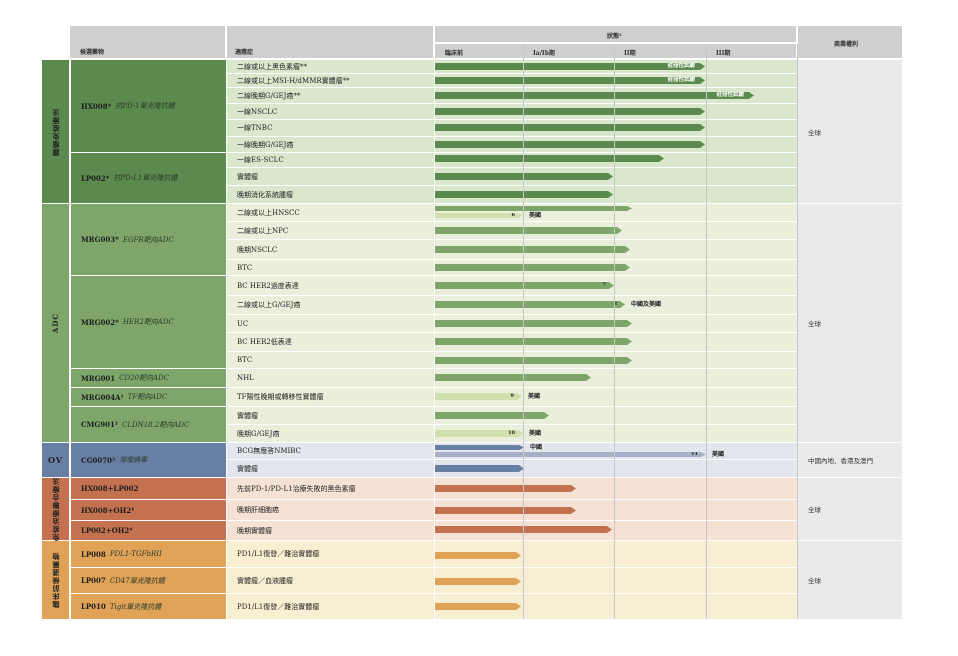 The width and height of the screenshot is (958, 656). I want to click on indication-label: 先前PD-1/PD-L1治療失敗的黑色素瘤, so click(296, 488).